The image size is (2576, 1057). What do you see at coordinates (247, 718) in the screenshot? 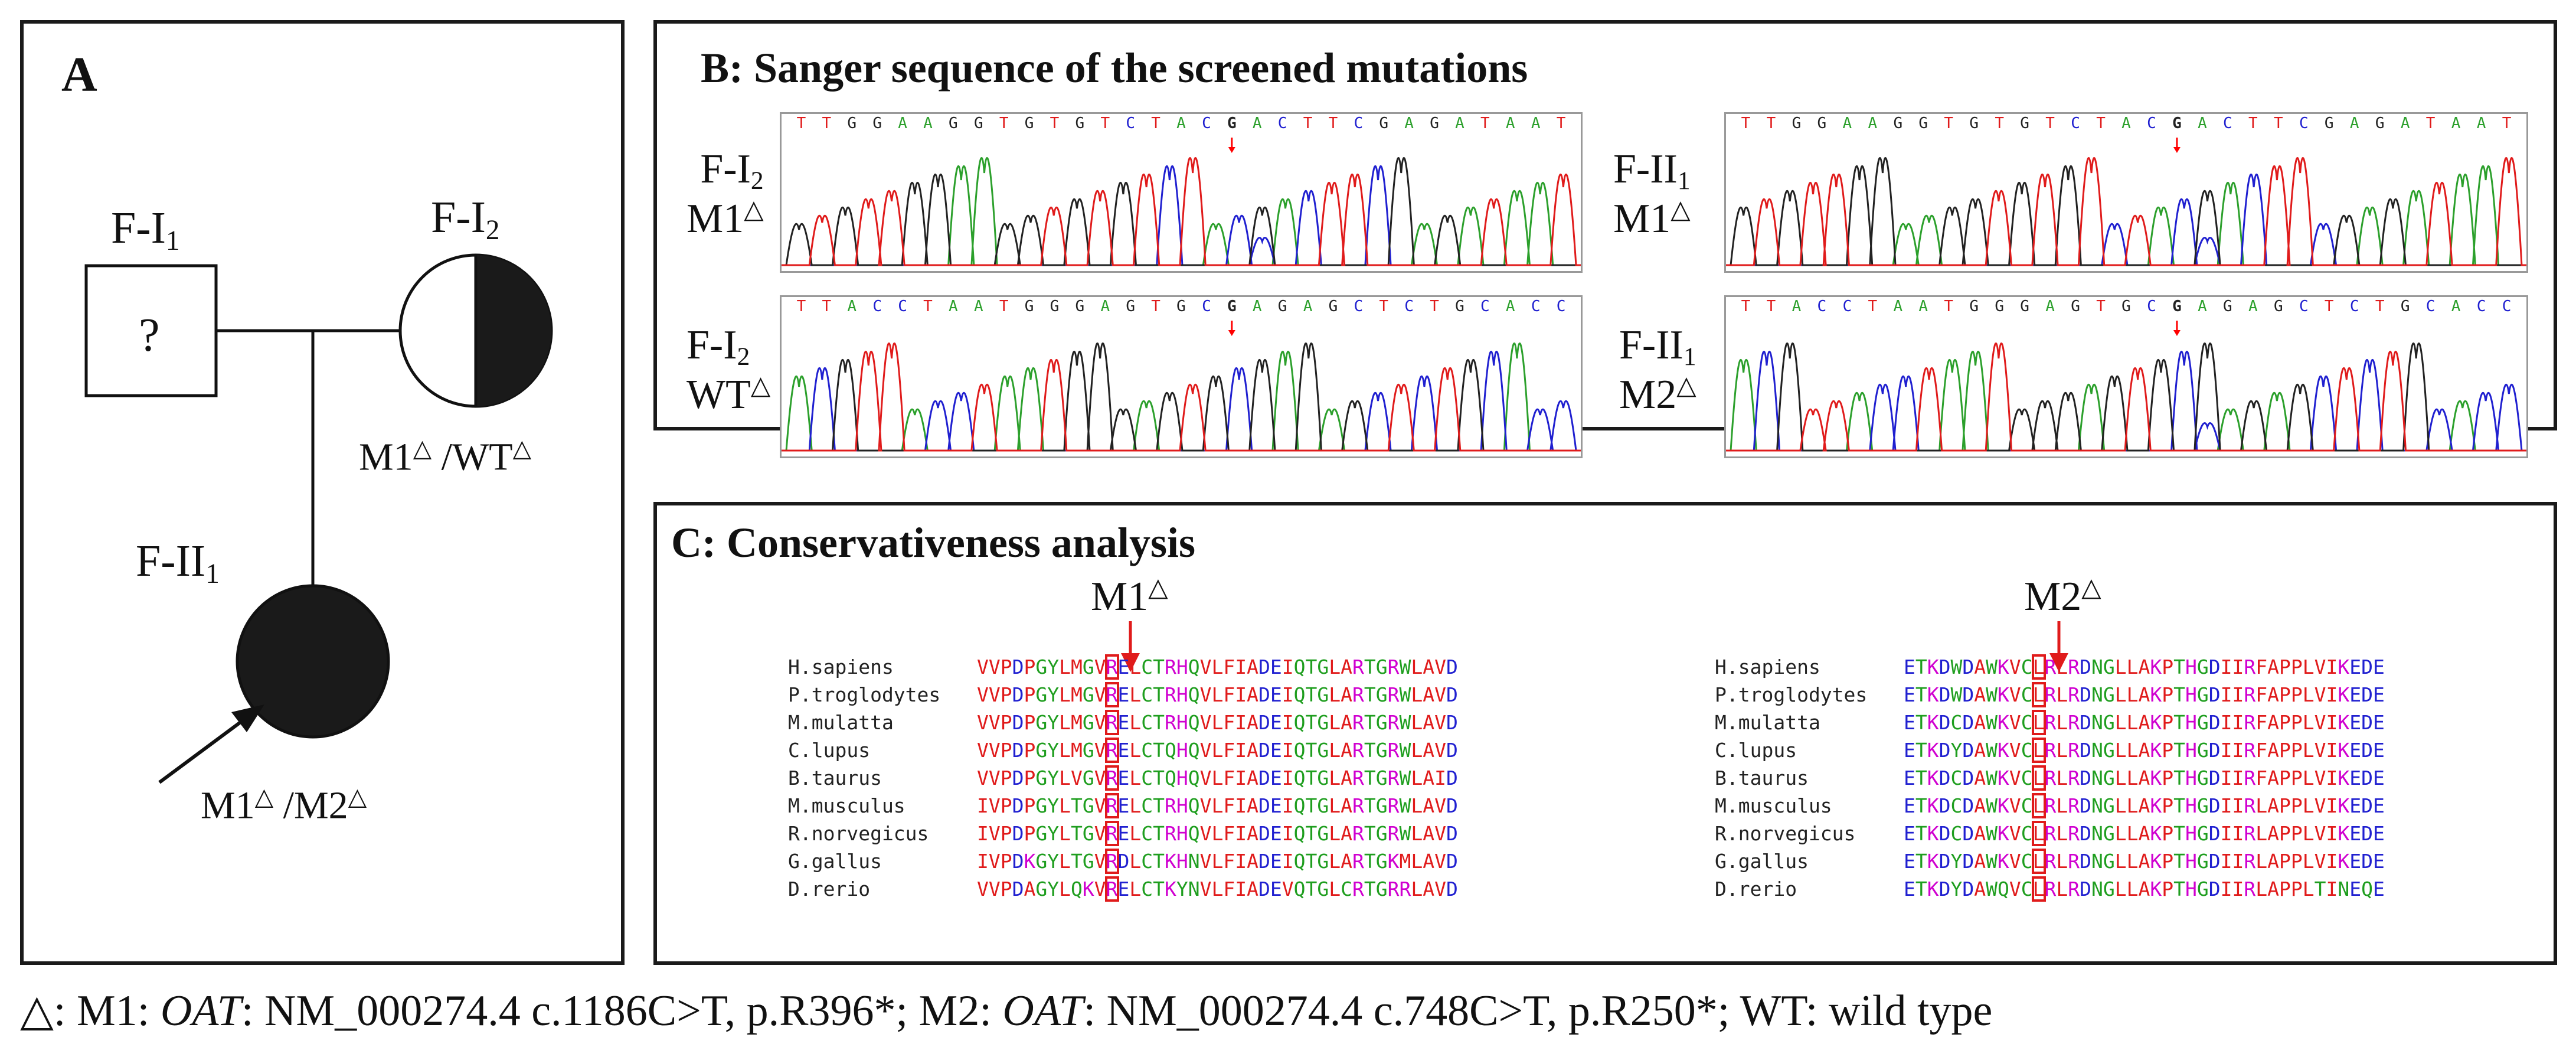
I see `proband-arrow-head` at bounding box center [247, 718].